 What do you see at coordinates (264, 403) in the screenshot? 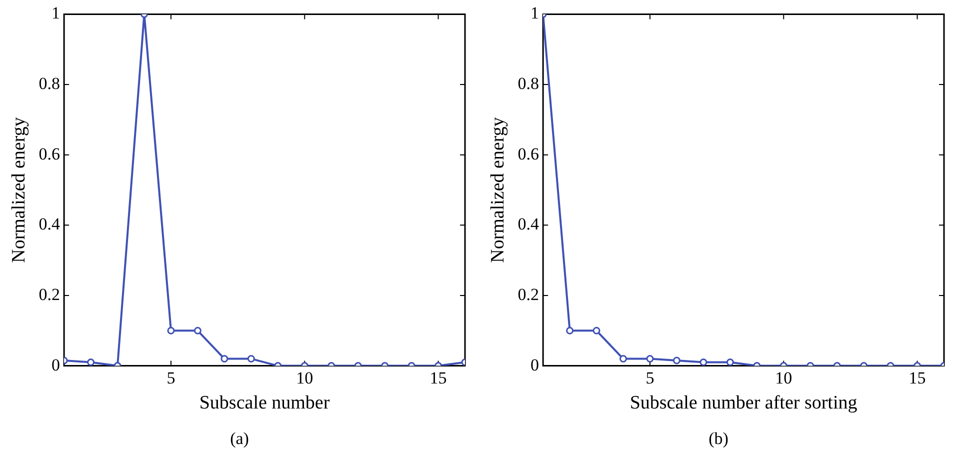
I see `x-axis-title: Subscale number` at bounding box center [264, 403].